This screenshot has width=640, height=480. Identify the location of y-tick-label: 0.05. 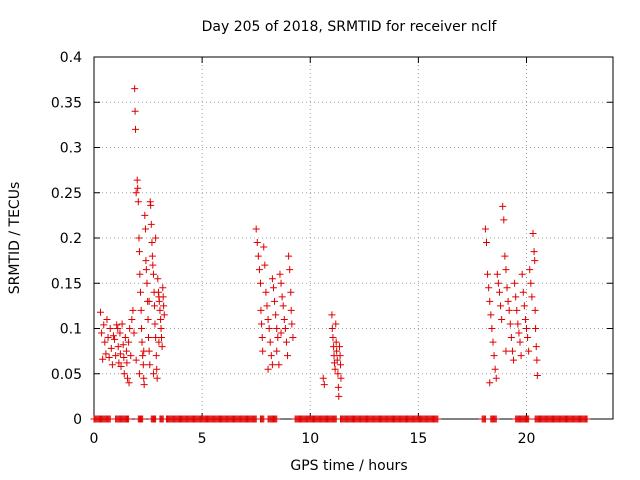
(66, 375).